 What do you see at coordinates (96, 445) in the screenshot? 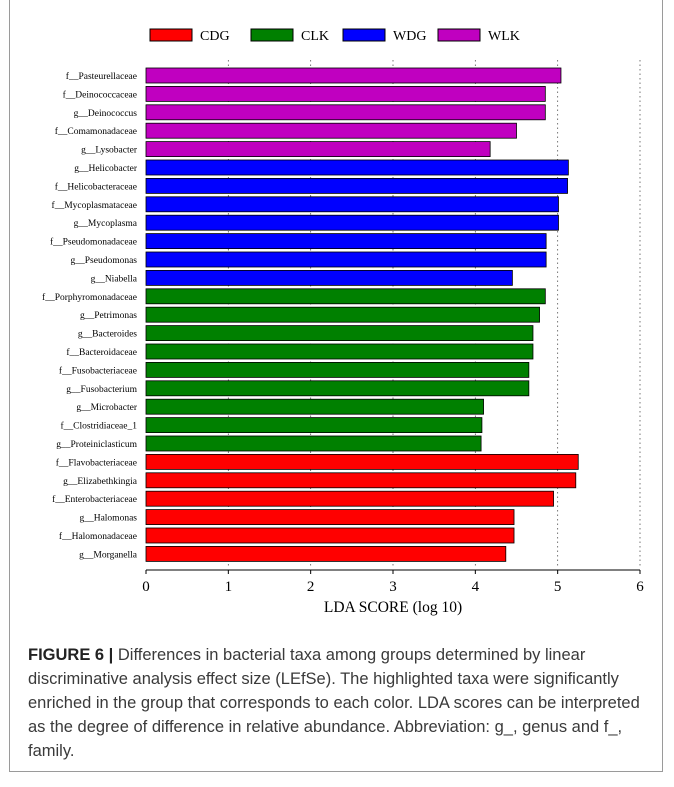
I see `bar-label: g__Proteiniclasticum` at bounding box center [96, 445].